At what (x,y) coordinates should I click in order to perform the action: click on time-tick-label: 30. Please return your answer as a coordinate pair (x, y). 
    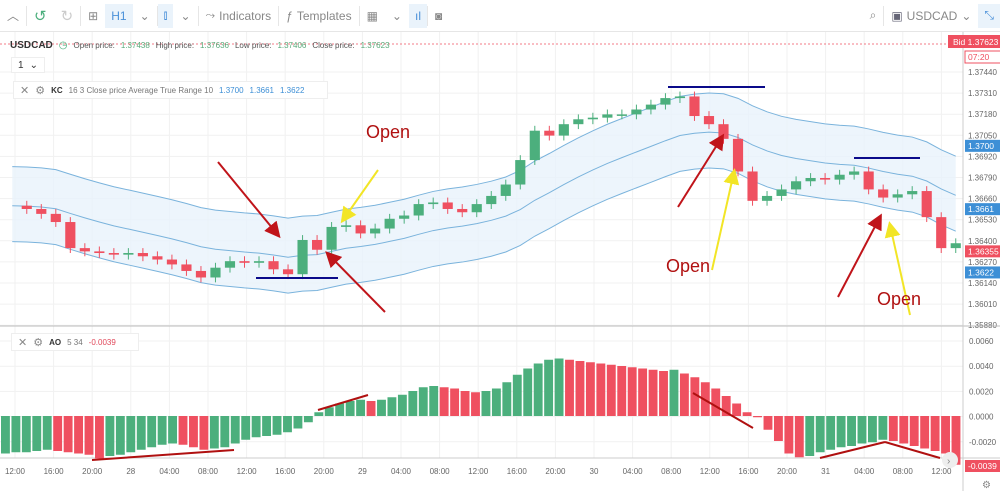
    Looking at the image, I should click on (594, 471).